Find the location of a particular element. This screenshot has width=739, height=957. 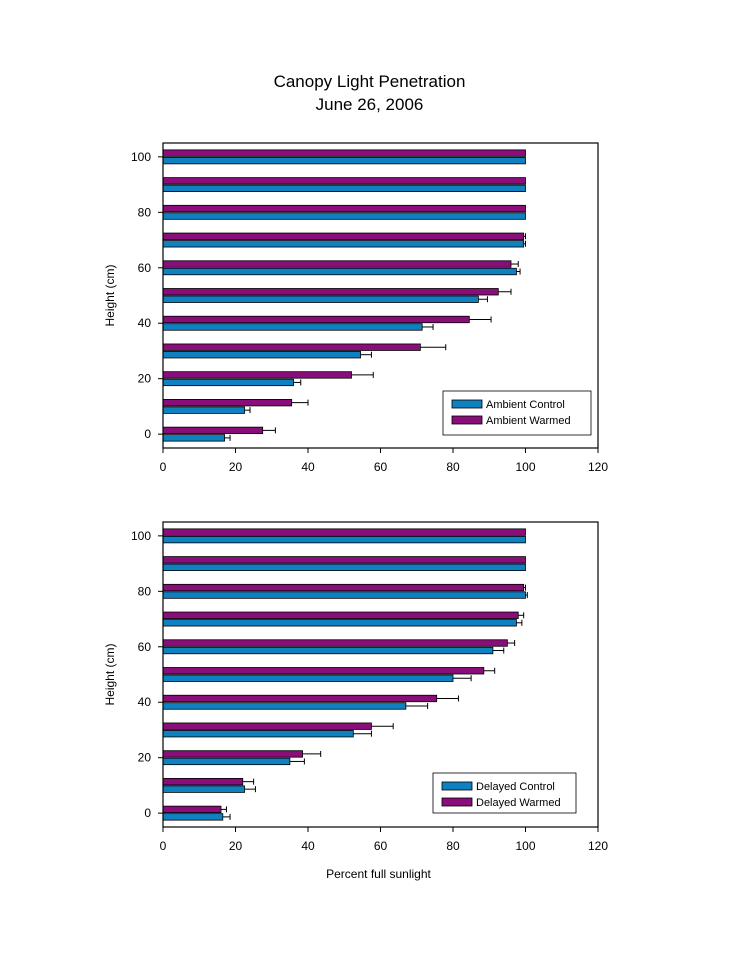

legend-label-control: Delayed Control is located at coordinates (515, 787).